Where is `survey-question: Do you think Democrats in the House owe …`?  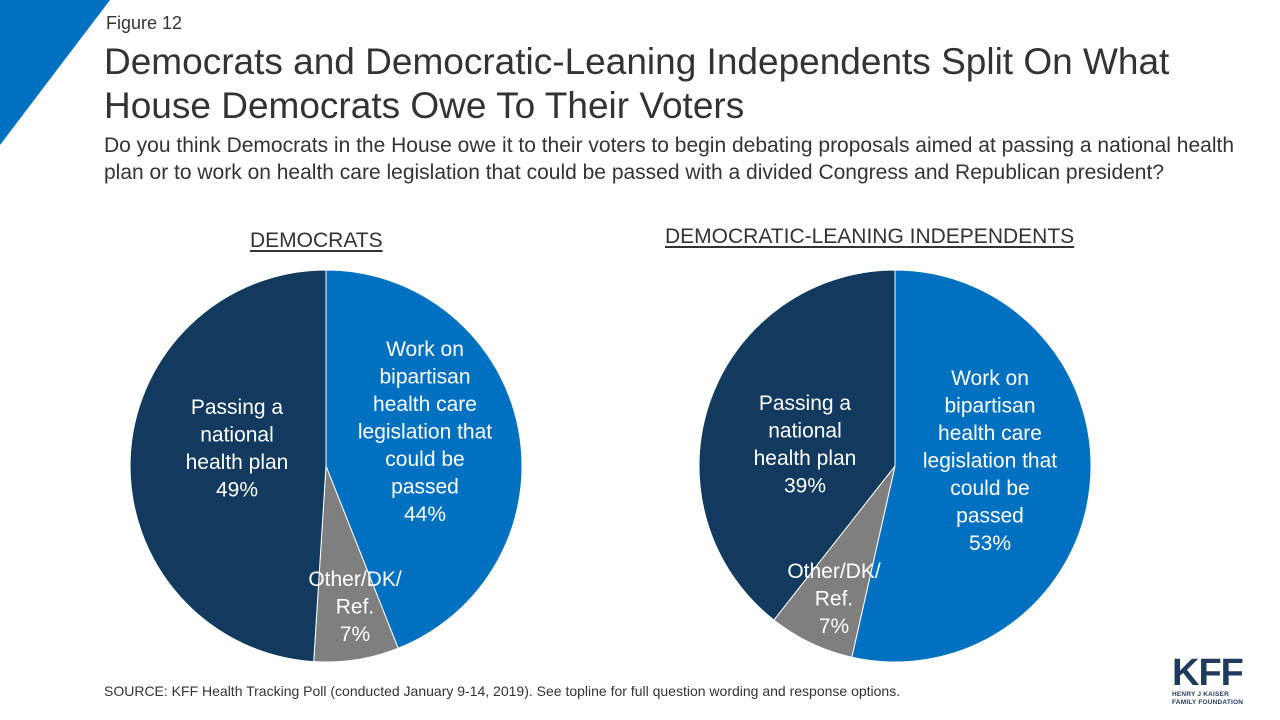 survey-question: Do you think Democrats in the House owe … is located at coordinates (669, 159).